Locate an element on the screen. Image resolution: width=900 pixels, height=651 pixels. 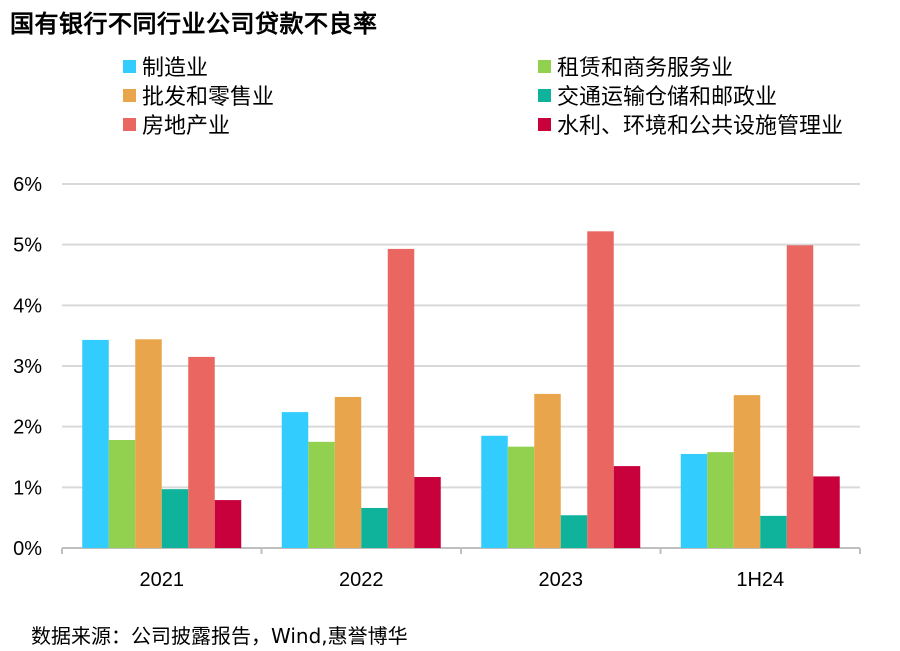
x-tick-label: 2022 is located at coordinates (361, 580).